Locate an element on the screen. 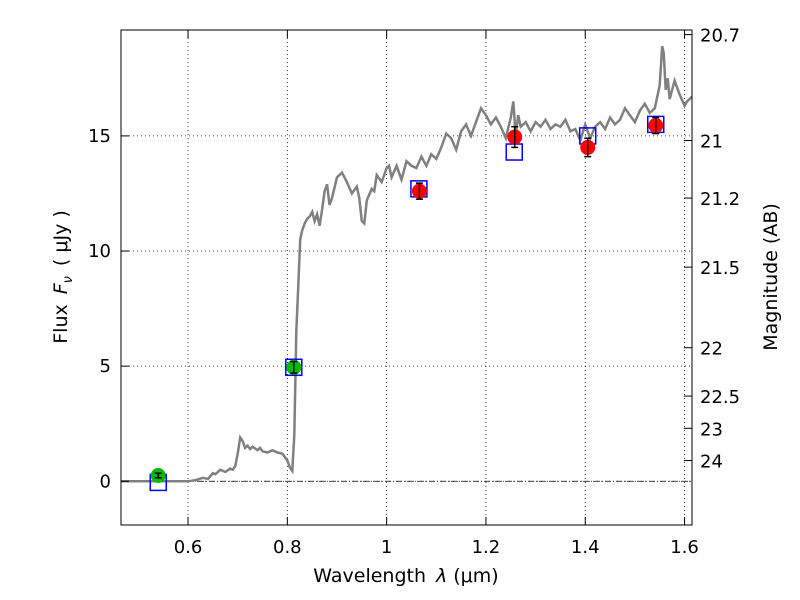  y-axis-label-left-unit: ( μJy ) is located at coordinates (61, 238).